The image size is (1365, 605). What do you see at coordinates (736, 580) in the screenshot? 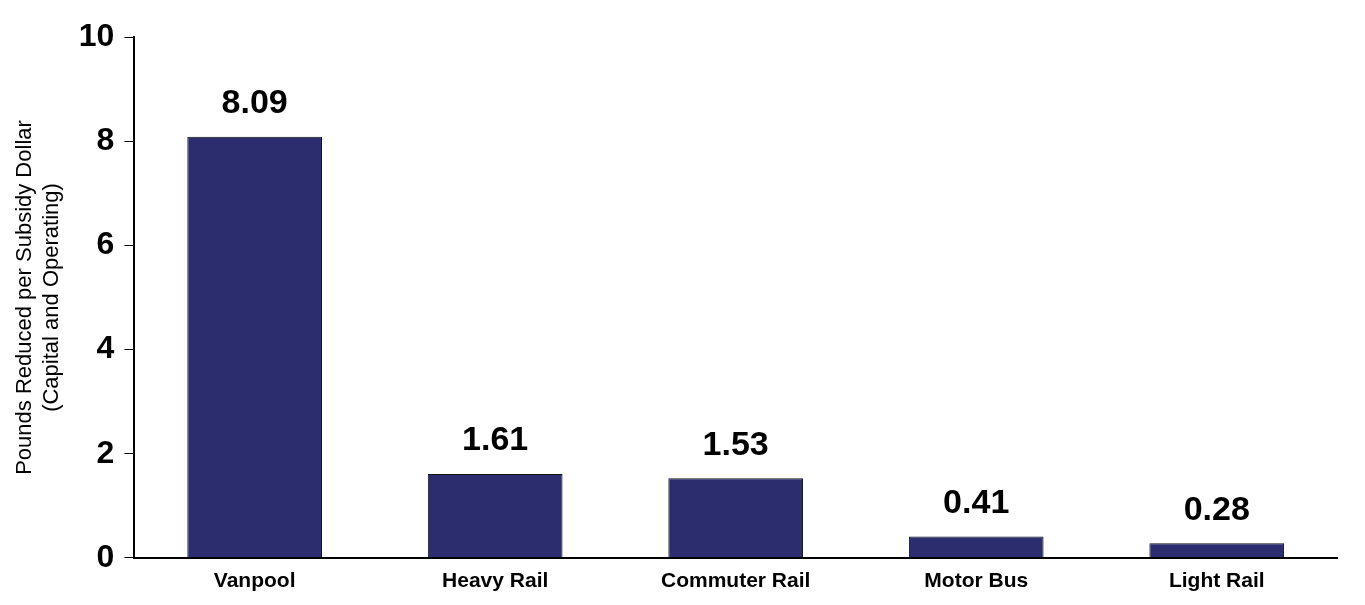
I see `x-tick-label: Commuter Rail` at bounding box center [736, 580].